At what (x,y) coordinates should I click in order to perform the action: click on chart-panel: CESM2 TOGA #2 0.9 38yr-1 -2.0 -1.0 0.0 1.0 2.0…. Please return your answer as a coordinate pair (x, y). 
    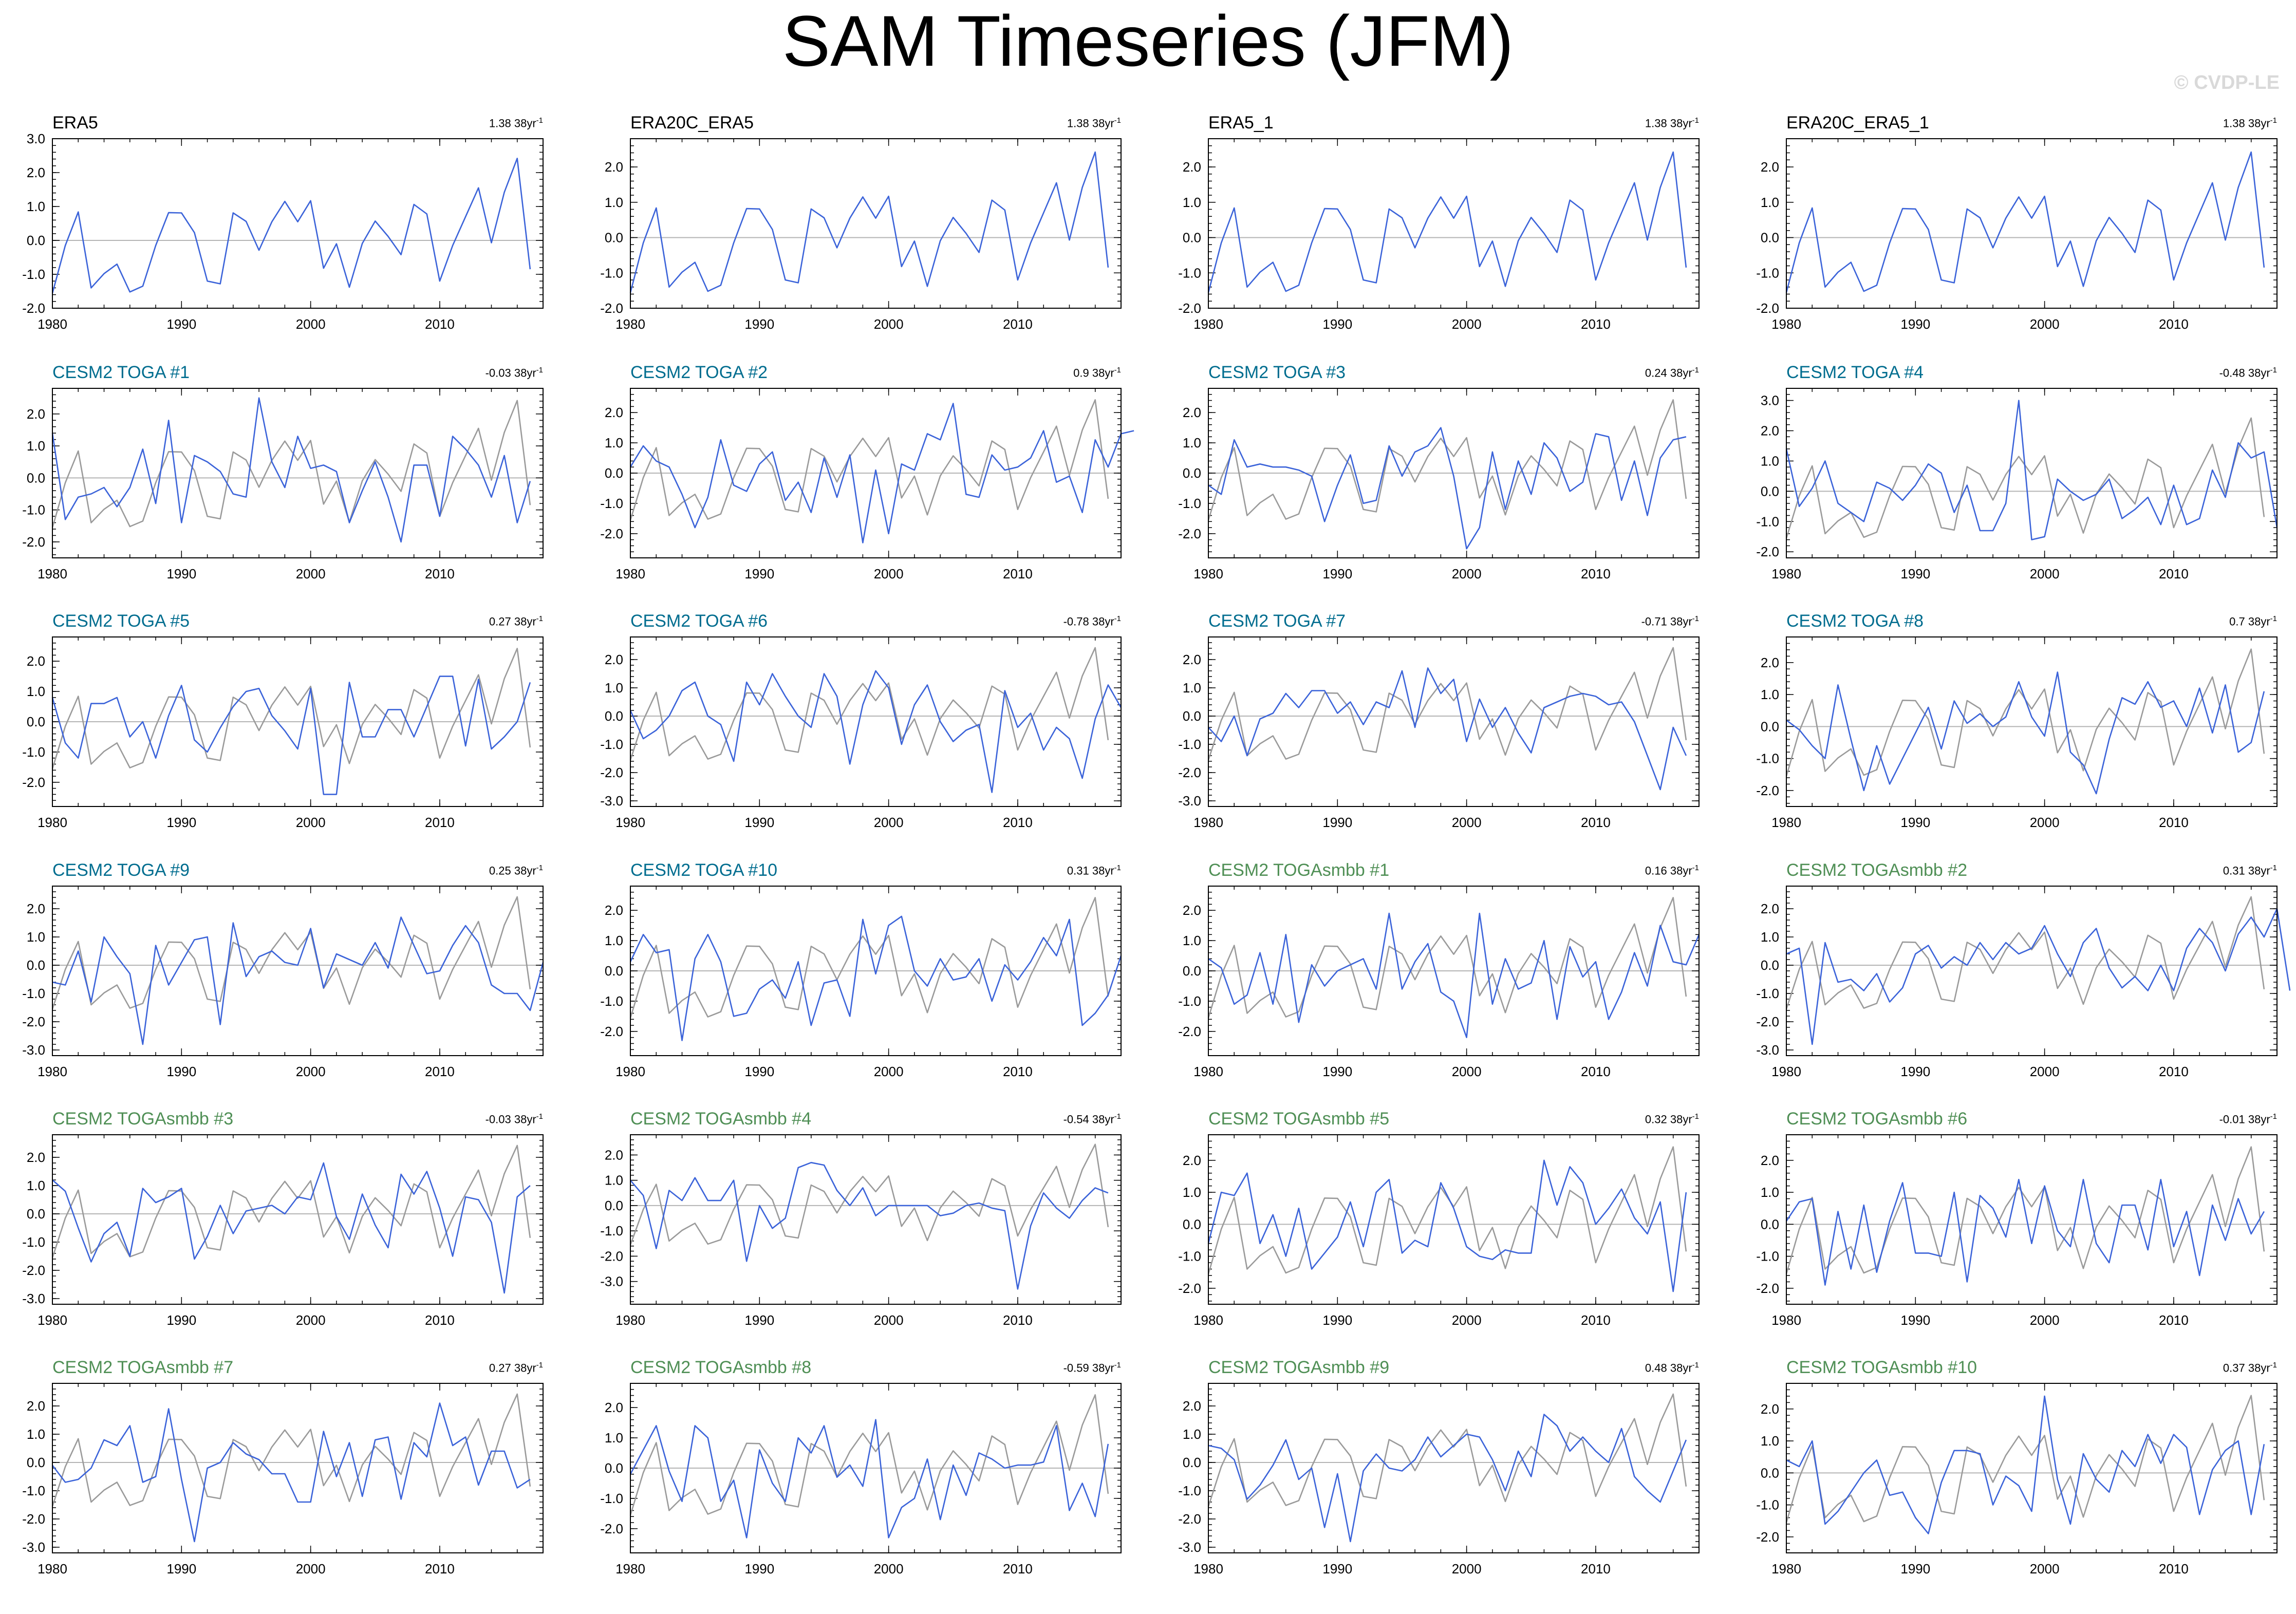
    Looking at the image, I should click on (884, 478).